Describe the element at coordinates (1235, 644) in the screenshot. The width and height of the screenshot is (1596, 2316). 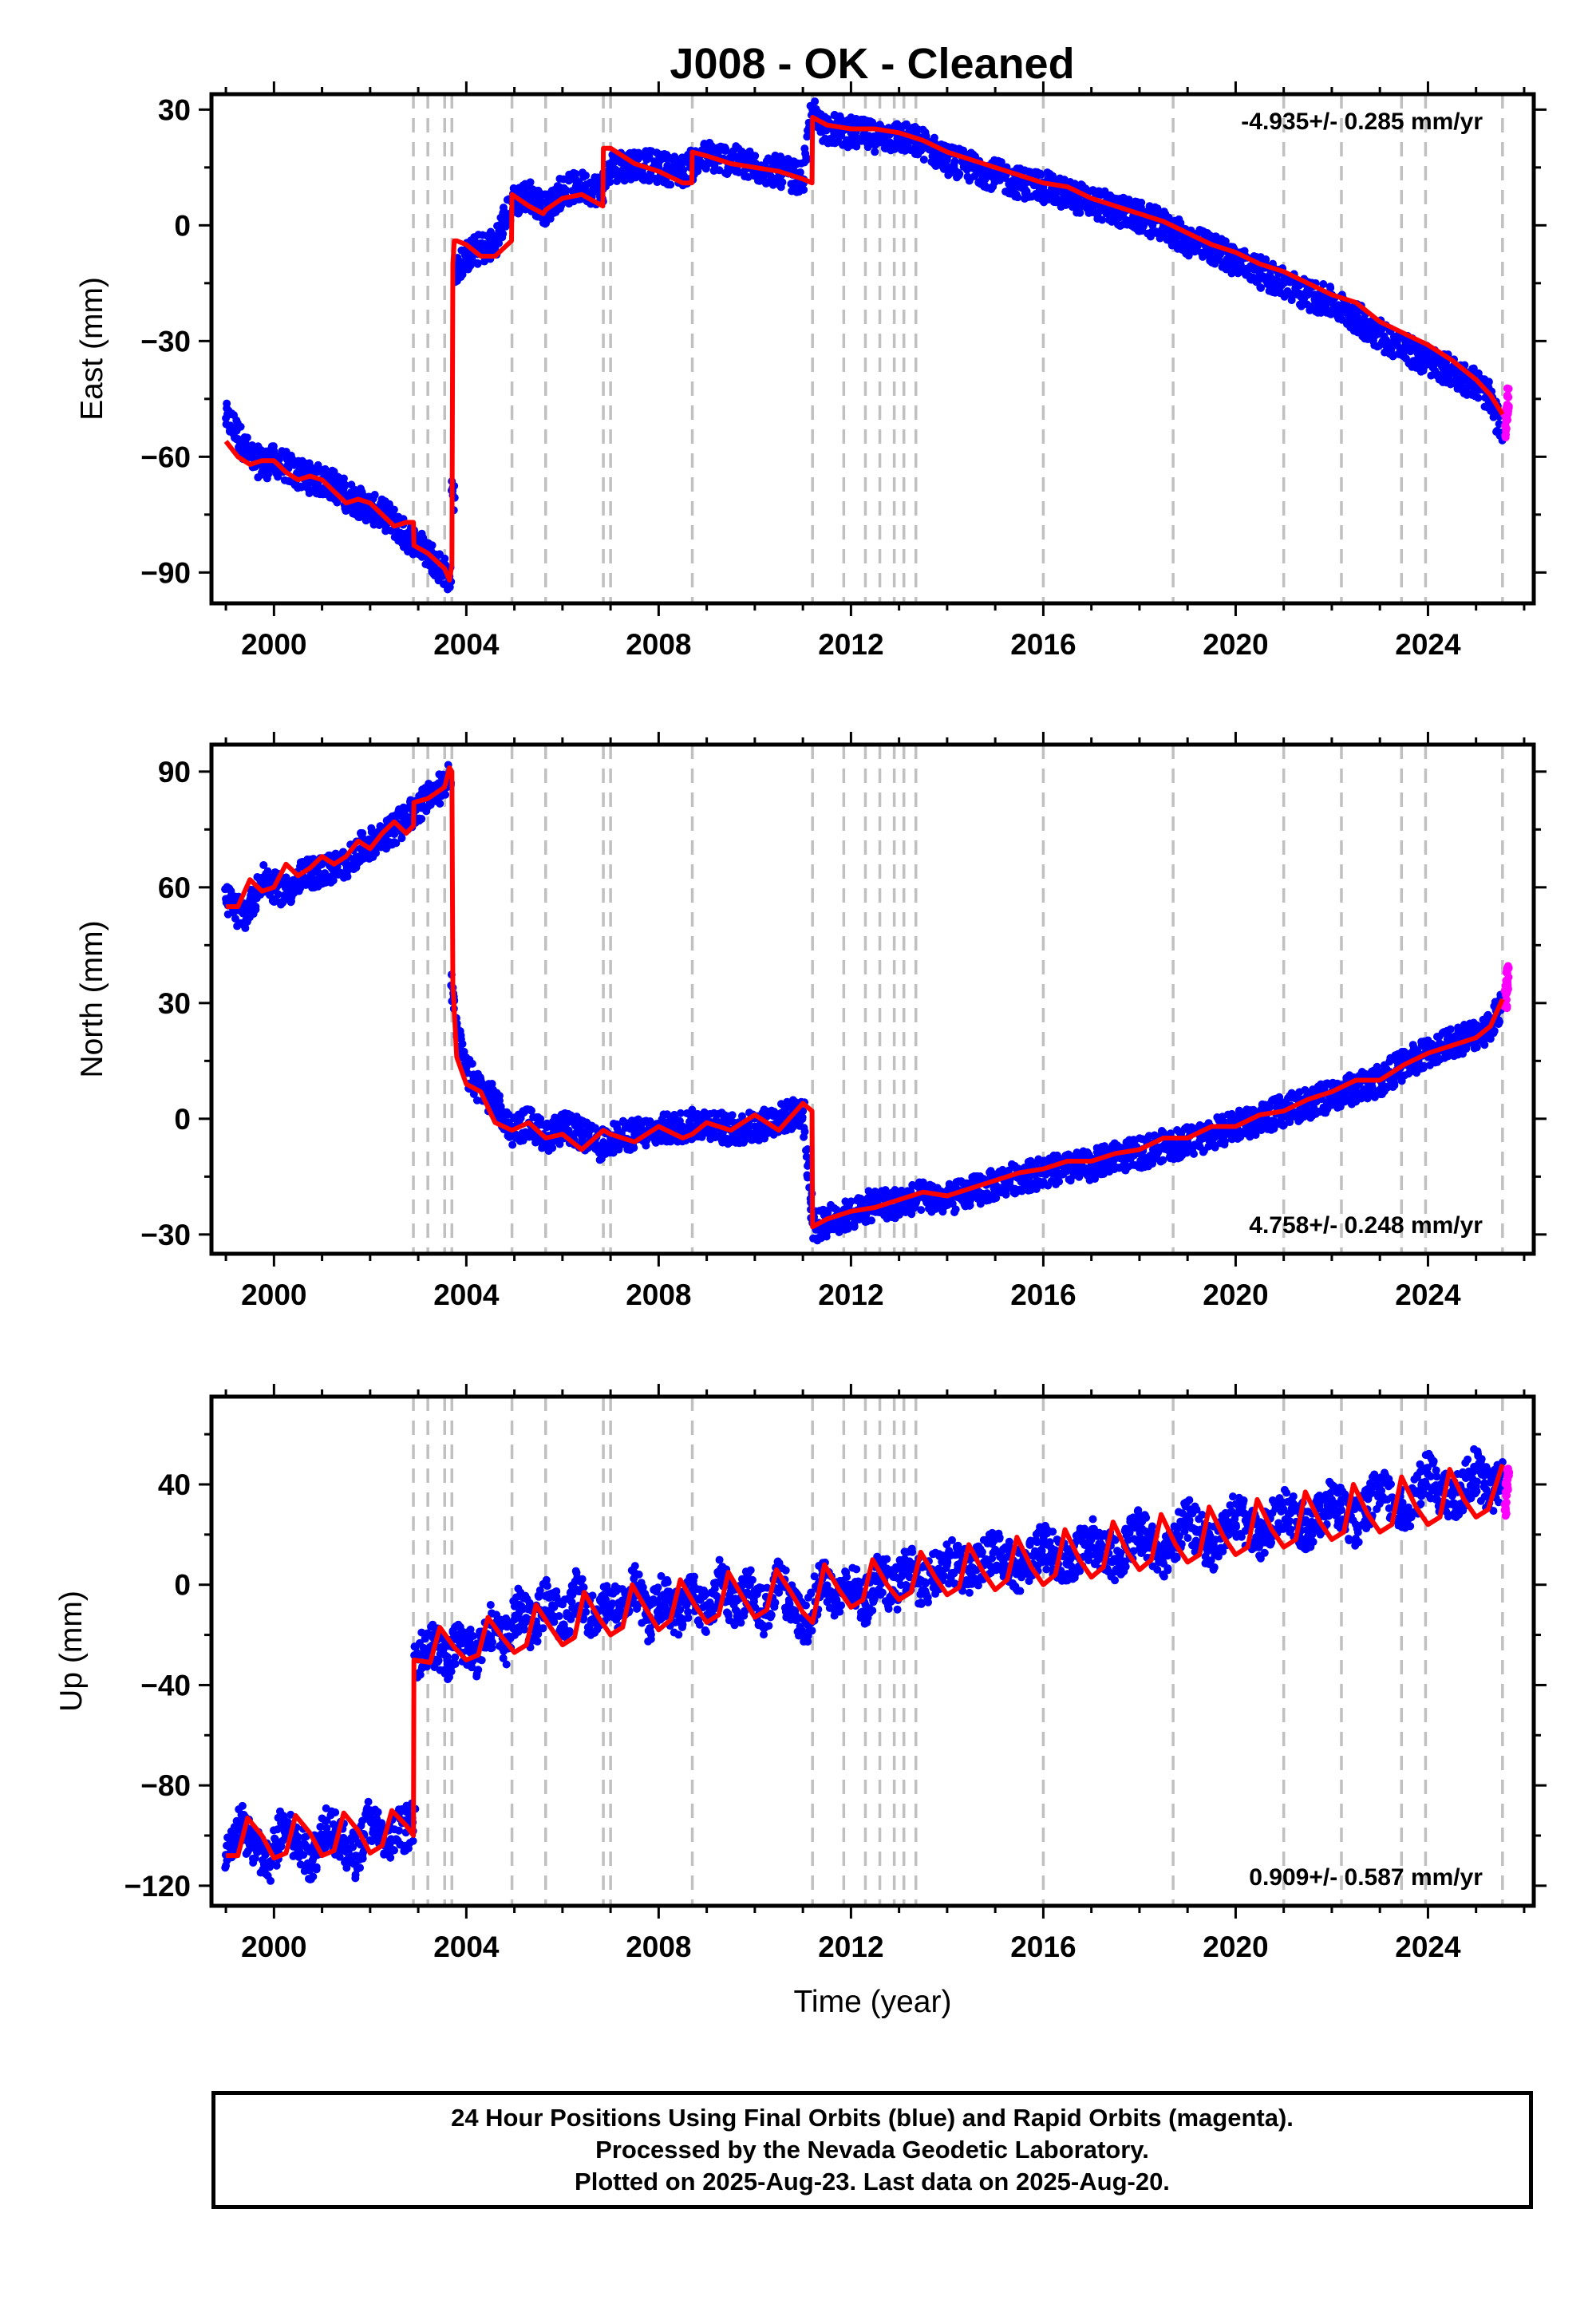
I see `x-tick-label: 2020` at that location.